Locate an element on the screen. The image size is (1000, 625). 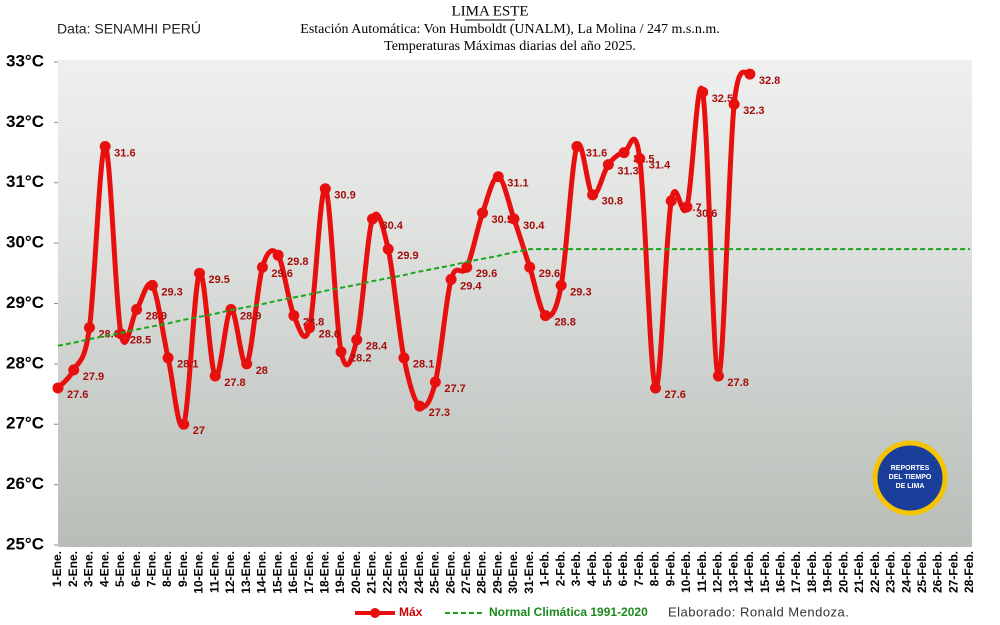
data-label: 28.9 is located at coordinates (156, 316).